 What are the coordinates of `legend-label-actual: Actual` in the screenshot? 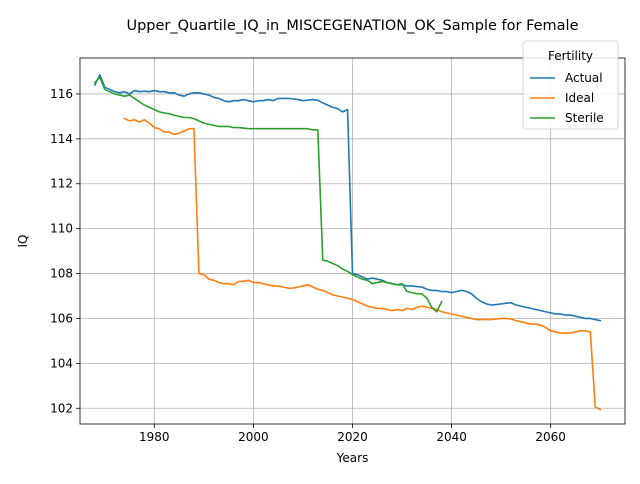 It's located at (584, 78).